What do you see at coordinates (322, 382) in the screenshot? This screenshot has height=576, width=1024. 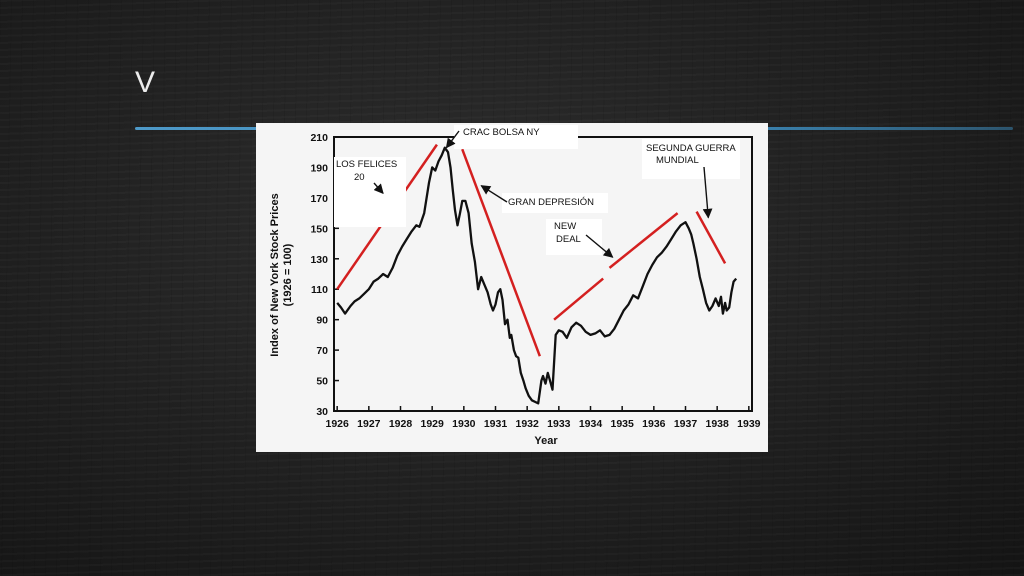 I see `y-tick-label: 50` at bounding box center [322, 382].